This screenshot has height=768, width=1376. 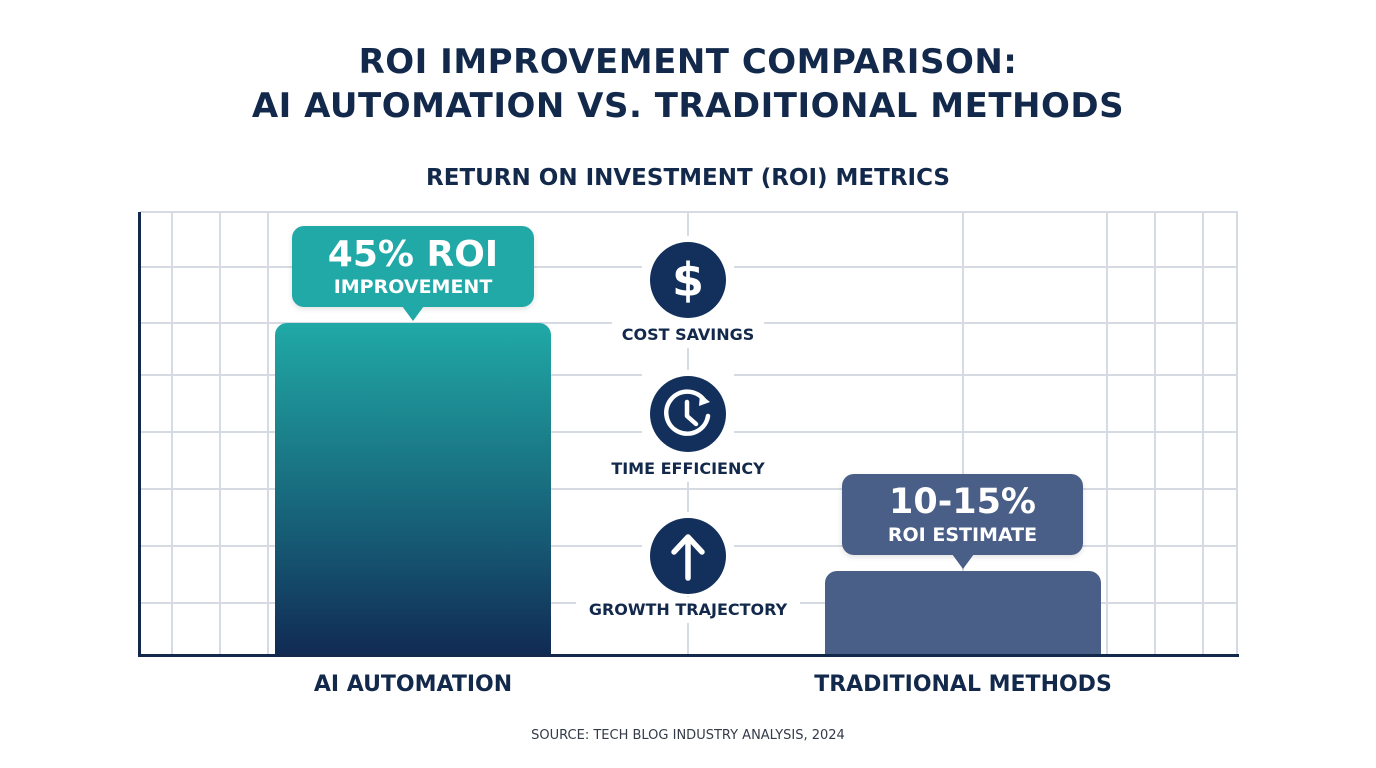 I want to click on y-axis, so click(x=139, y=434).